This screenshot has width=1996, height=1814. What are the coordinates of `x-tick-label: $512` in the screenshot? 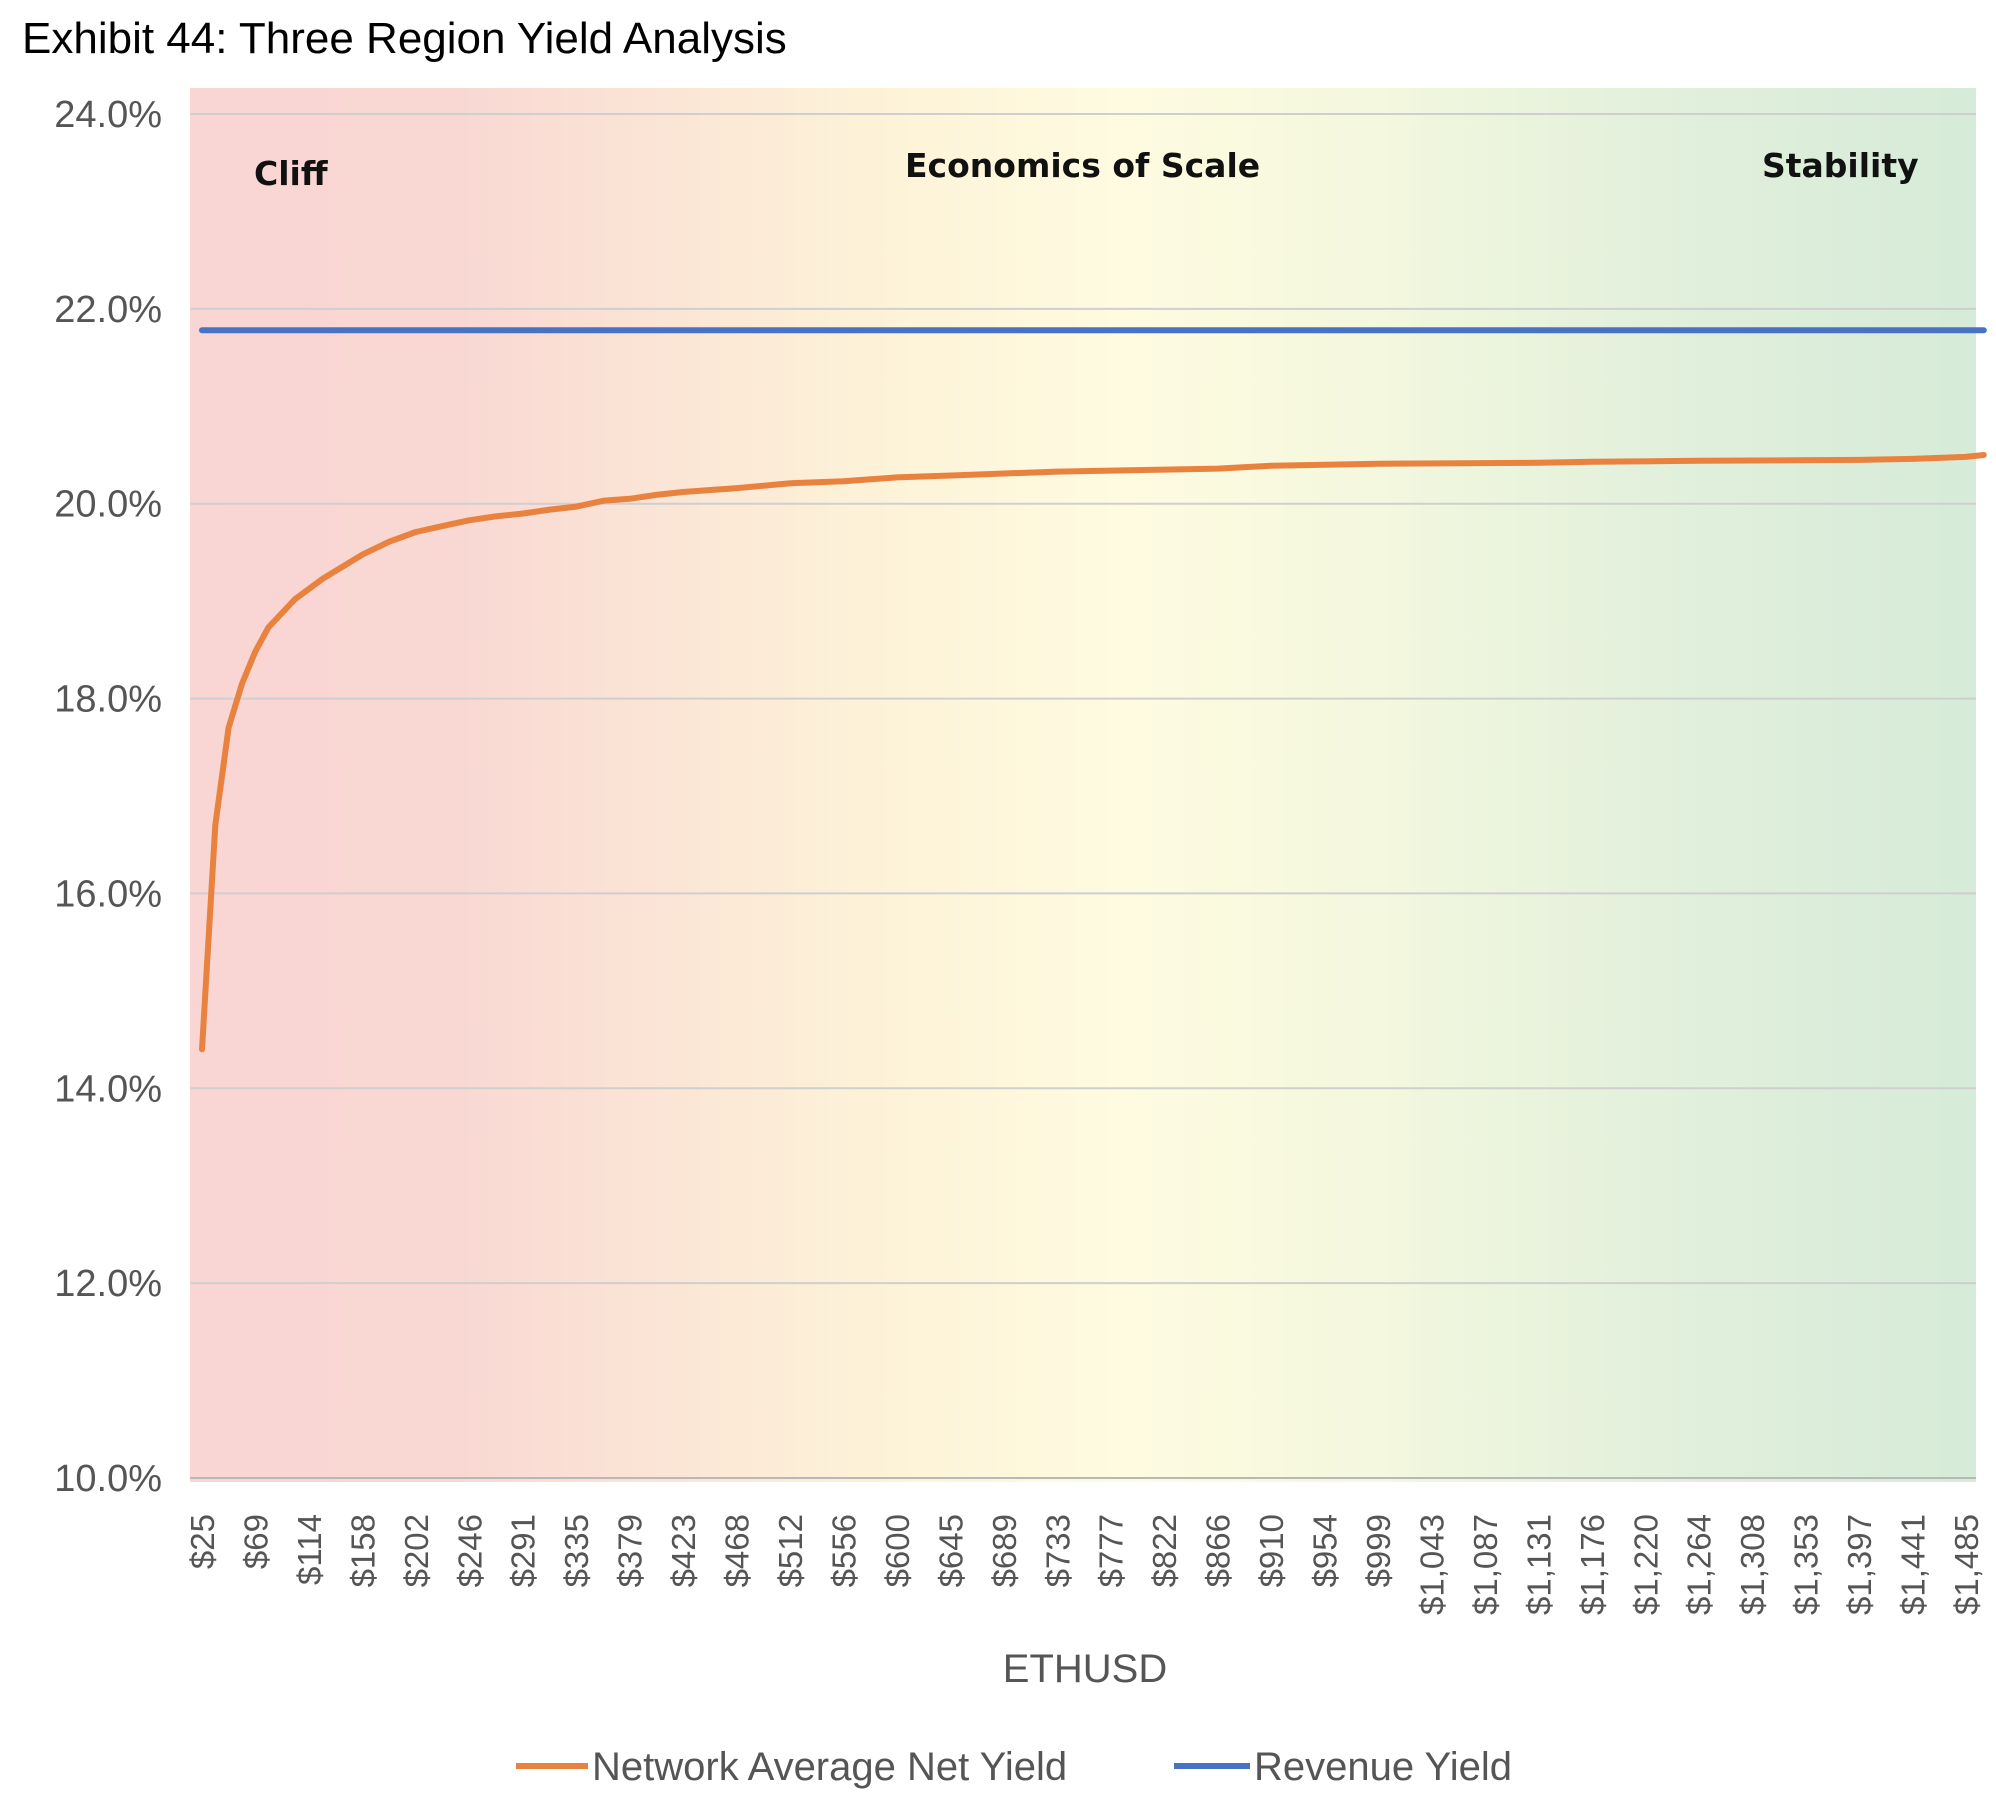 It's located at (790, 1550).